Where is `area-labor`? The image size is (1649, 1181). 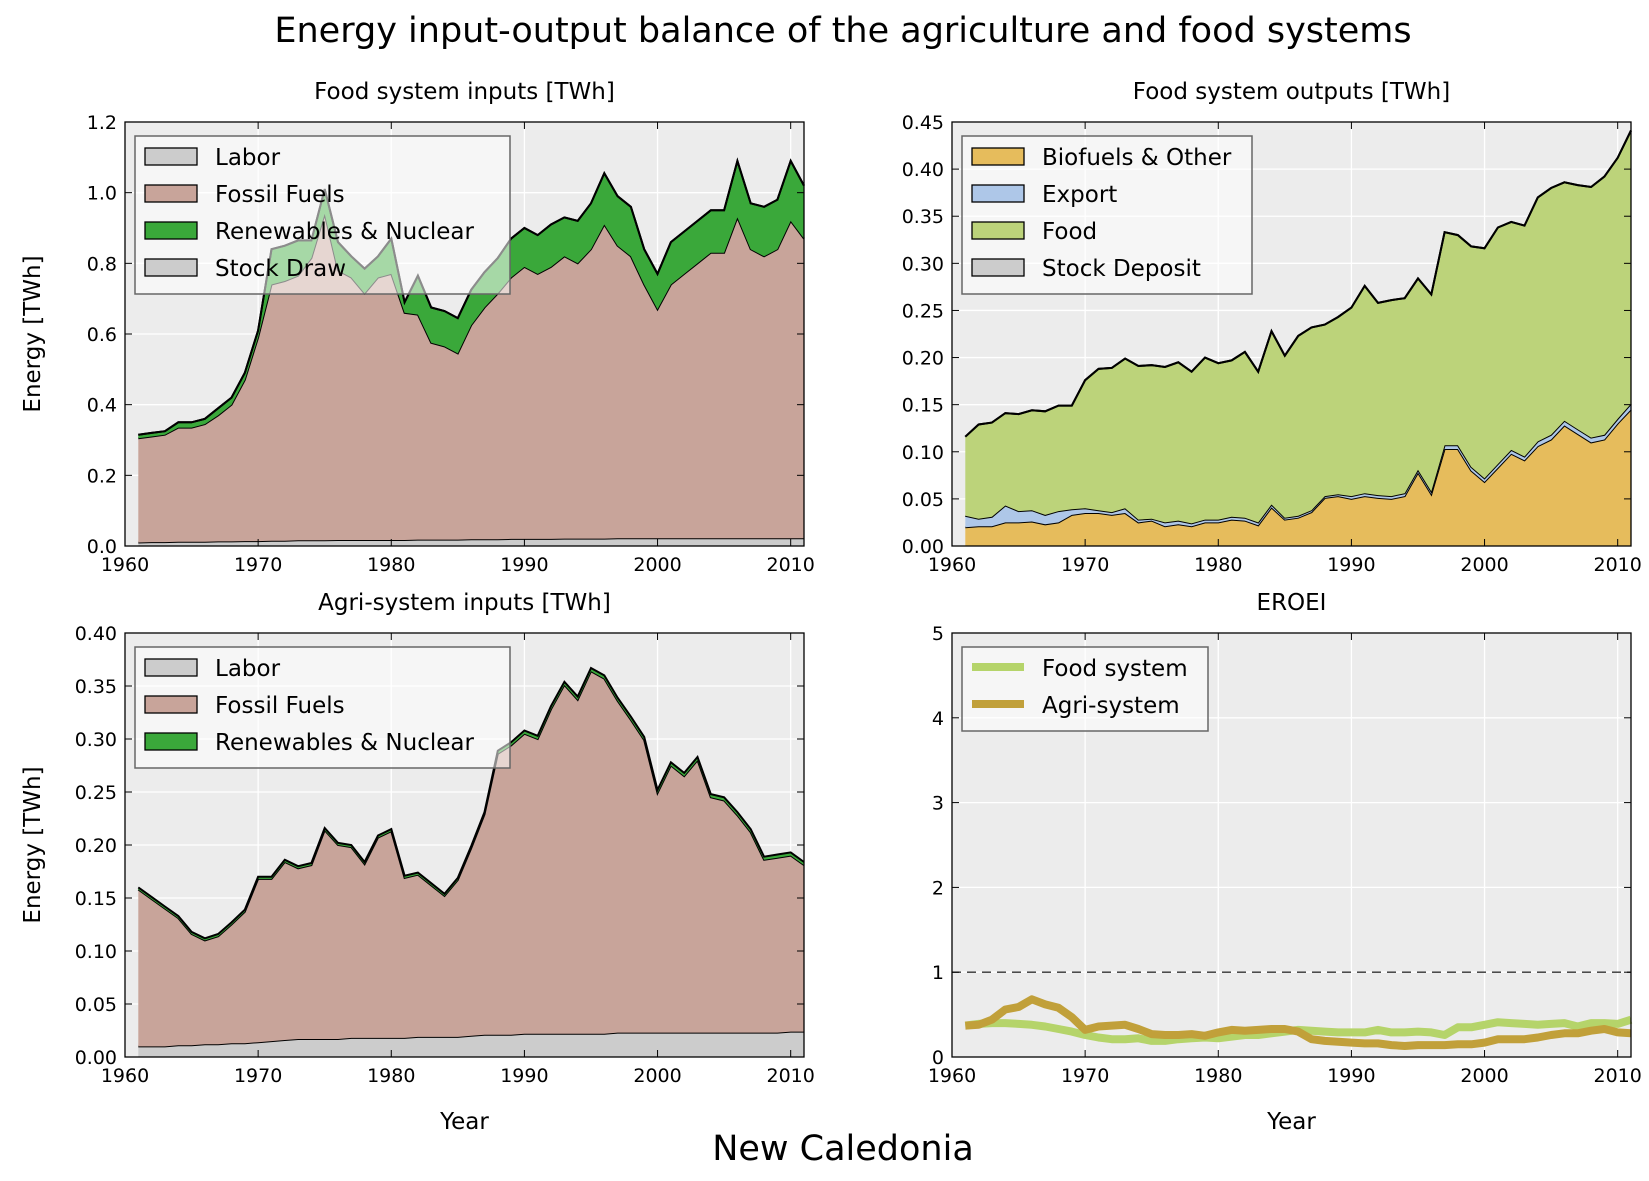 area-labor is located at coordinates (471, 1044).